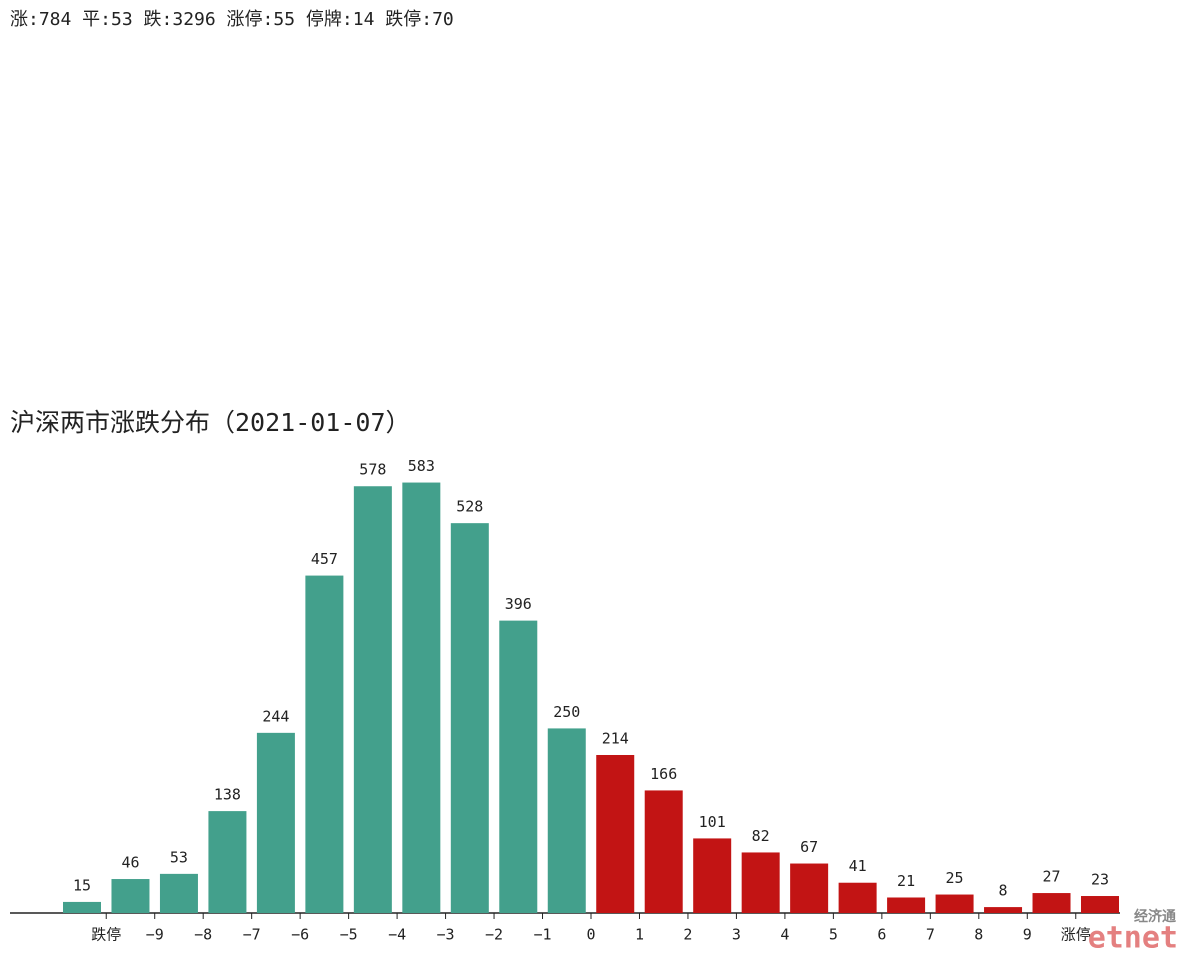 The image size is (1182, 953). I want to click on summary: 涨:784 平:53 跌:3296 涨停:55 停牌:14 跌停:70, so click(232, 19).